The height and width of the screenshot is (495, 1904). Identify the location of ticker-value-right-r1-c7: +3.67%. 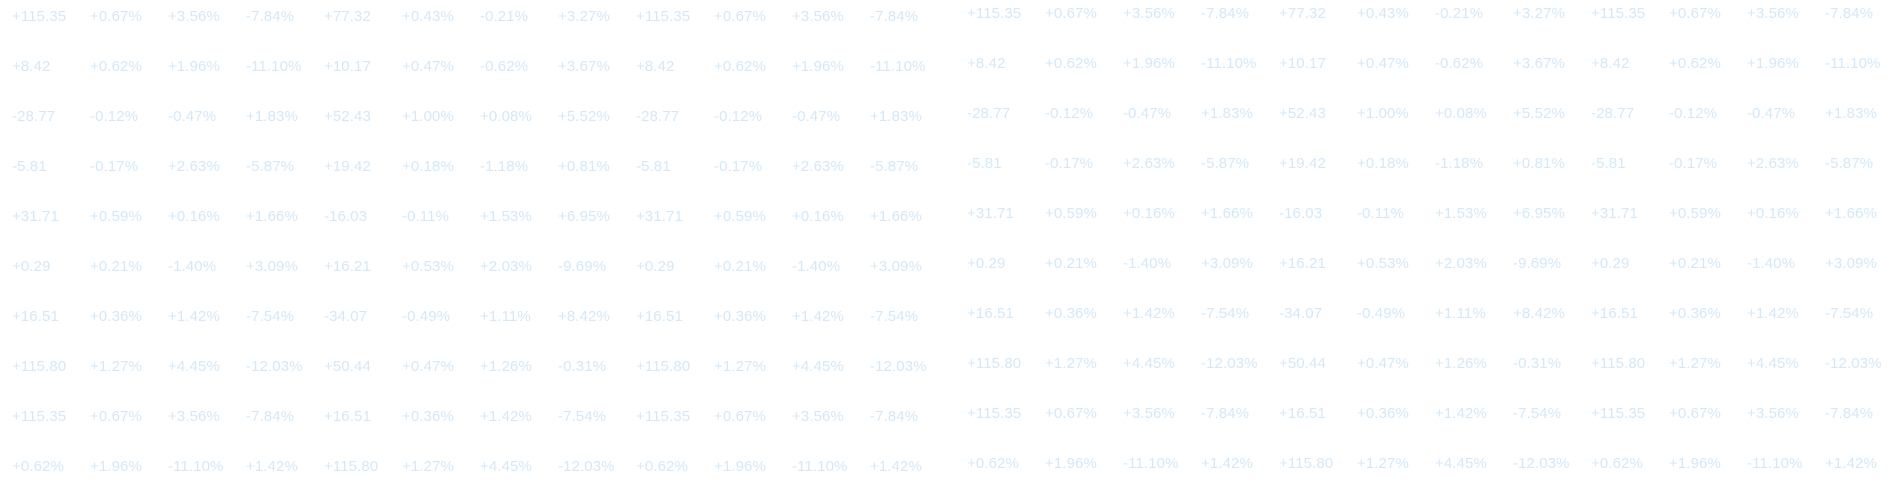
(1539, 63).